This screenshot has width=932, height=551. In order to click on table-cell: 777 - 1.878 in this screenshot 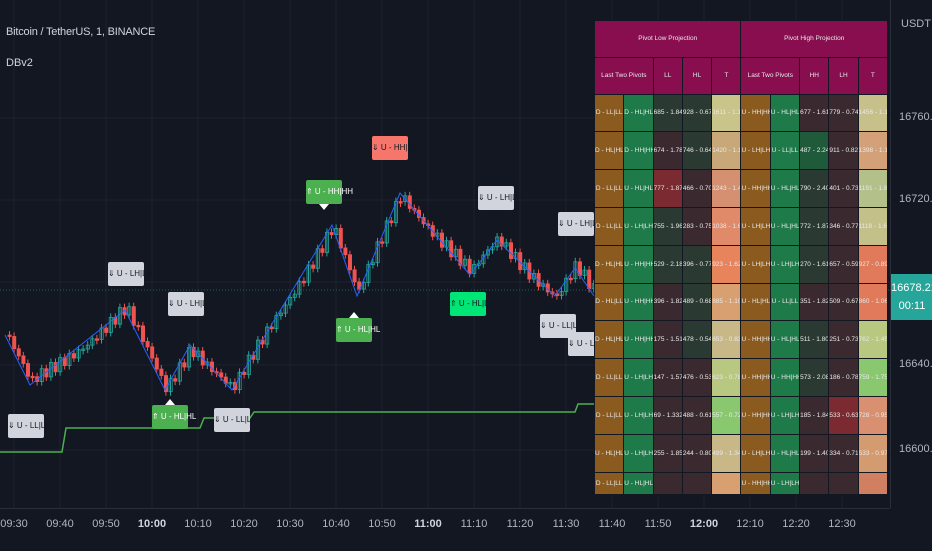, I will do `click(667, 188)`.